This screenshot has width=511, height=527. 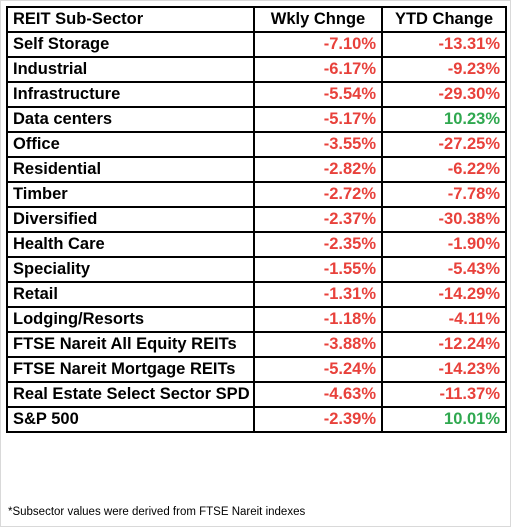 What do you see at coordinates (318, 194) in the screenshot?
I see `weekly-change-value: -2.72%` at bounding box center [318, 194].